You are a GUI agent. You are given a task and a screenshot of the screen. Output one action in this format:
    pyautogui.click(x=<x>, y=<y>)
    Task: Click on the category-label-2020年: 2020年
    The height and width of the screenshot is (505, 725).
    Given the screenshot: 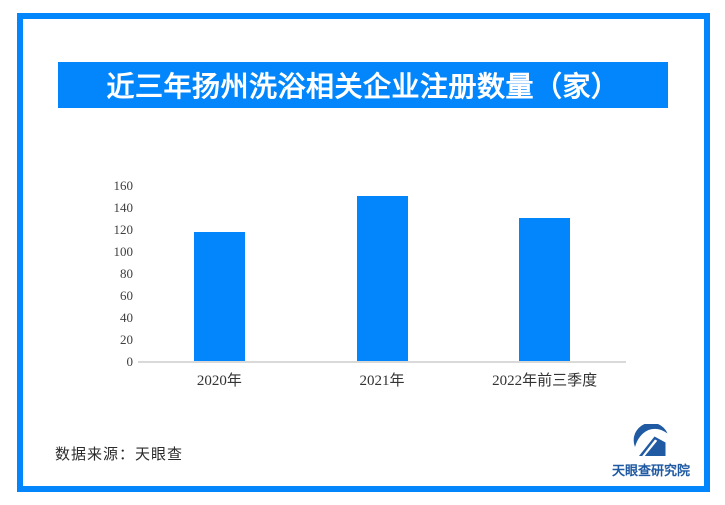 What is the action you would take?
    pyautogui.click(x=219, y=381)
    